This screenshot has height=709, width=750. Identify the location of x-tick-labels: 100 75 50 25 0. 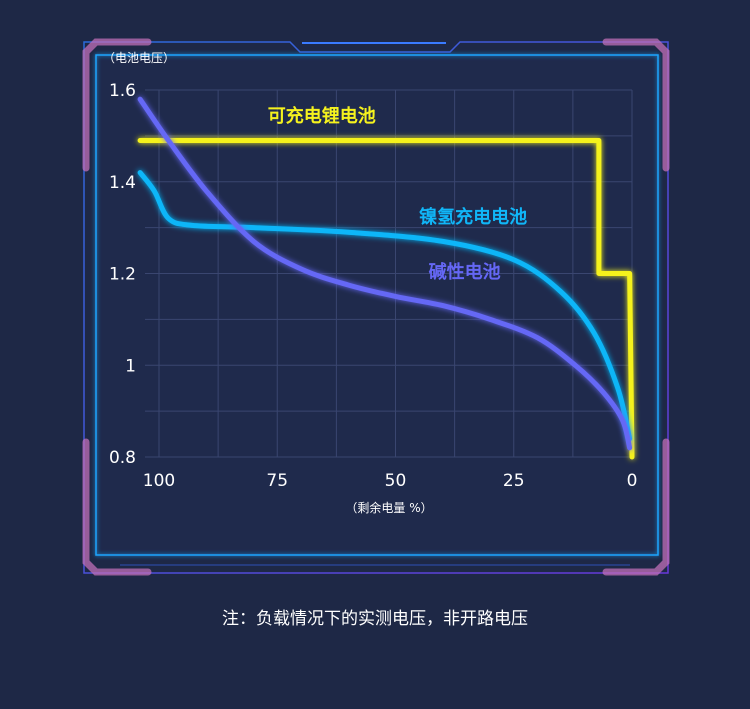
(390, 481).